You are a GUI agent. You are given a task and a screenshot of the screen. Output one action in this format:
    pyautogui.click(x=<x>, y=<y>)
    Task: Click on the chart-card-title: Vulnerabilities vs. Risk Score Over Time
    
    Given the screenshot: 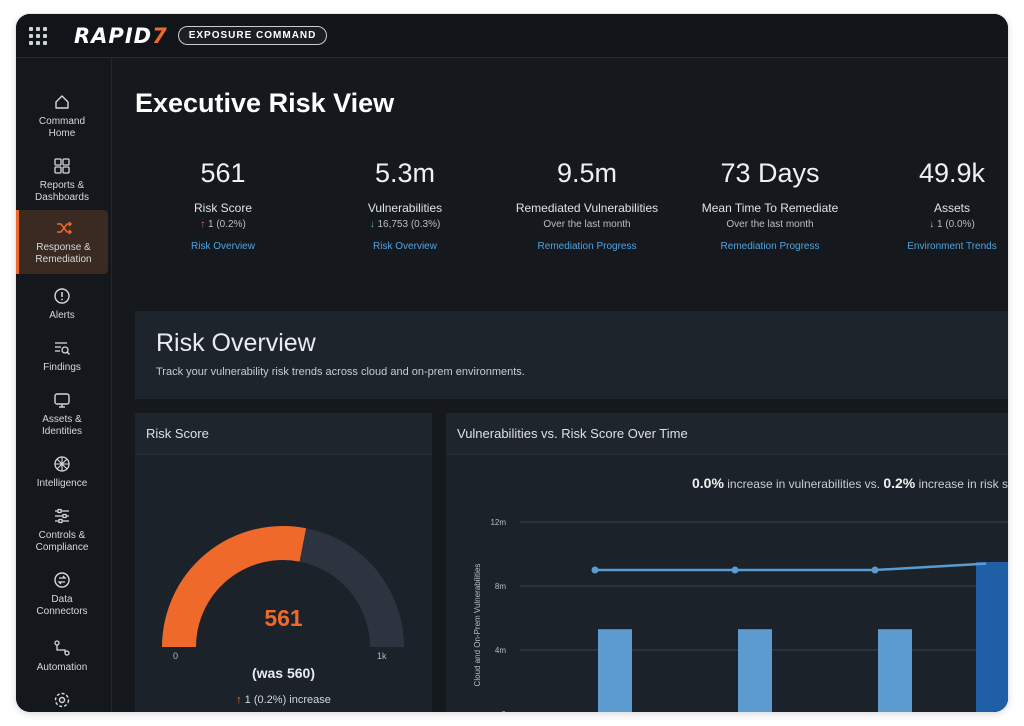 What is the action you would take?
    pyautogui.click(x=727, y=434)
    